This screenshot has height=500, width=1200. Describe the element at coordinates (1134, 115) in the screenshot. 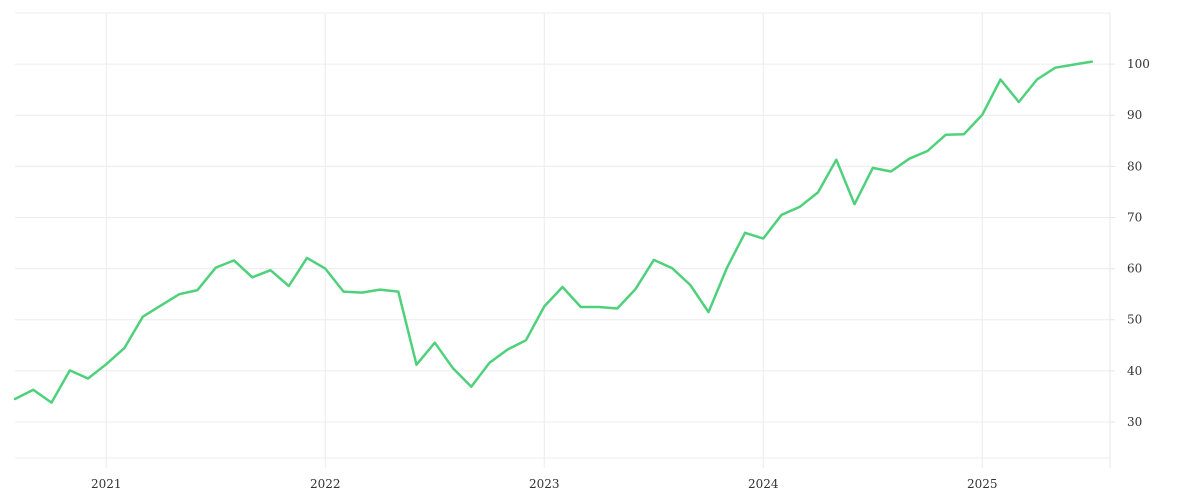

I see `y-tick-label: 90` at that location.